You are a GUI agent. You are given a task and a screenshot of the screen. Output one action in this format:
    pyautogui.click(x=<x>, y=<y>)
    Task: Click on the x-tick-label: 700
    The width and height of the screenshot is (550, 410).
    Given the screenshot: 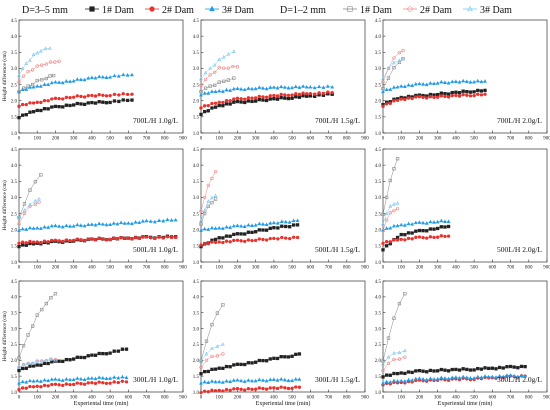 What is the action you would take?
    pyautogui.click(x=329, y=268)
    